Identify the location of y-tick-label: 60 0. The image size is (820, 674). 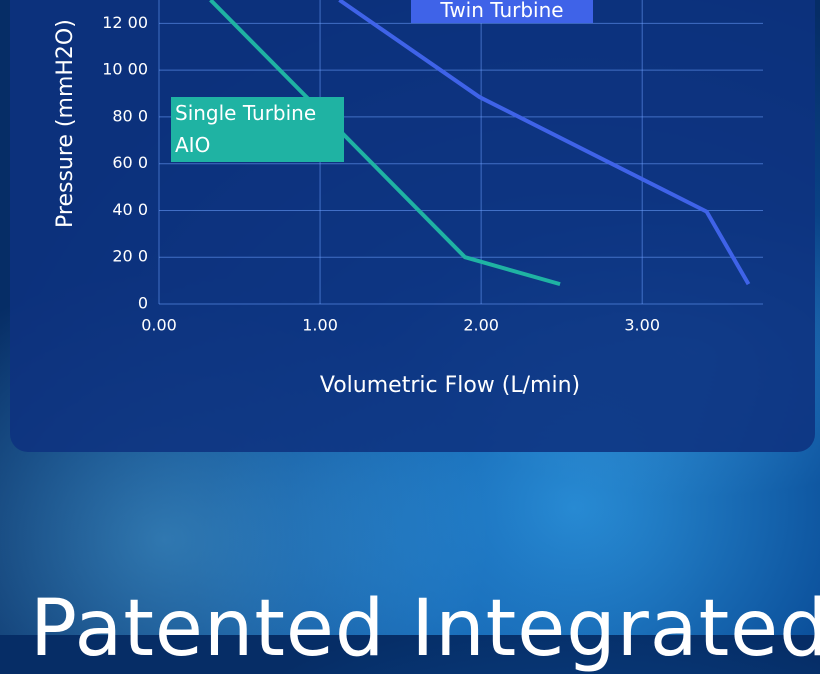
(130, 162).